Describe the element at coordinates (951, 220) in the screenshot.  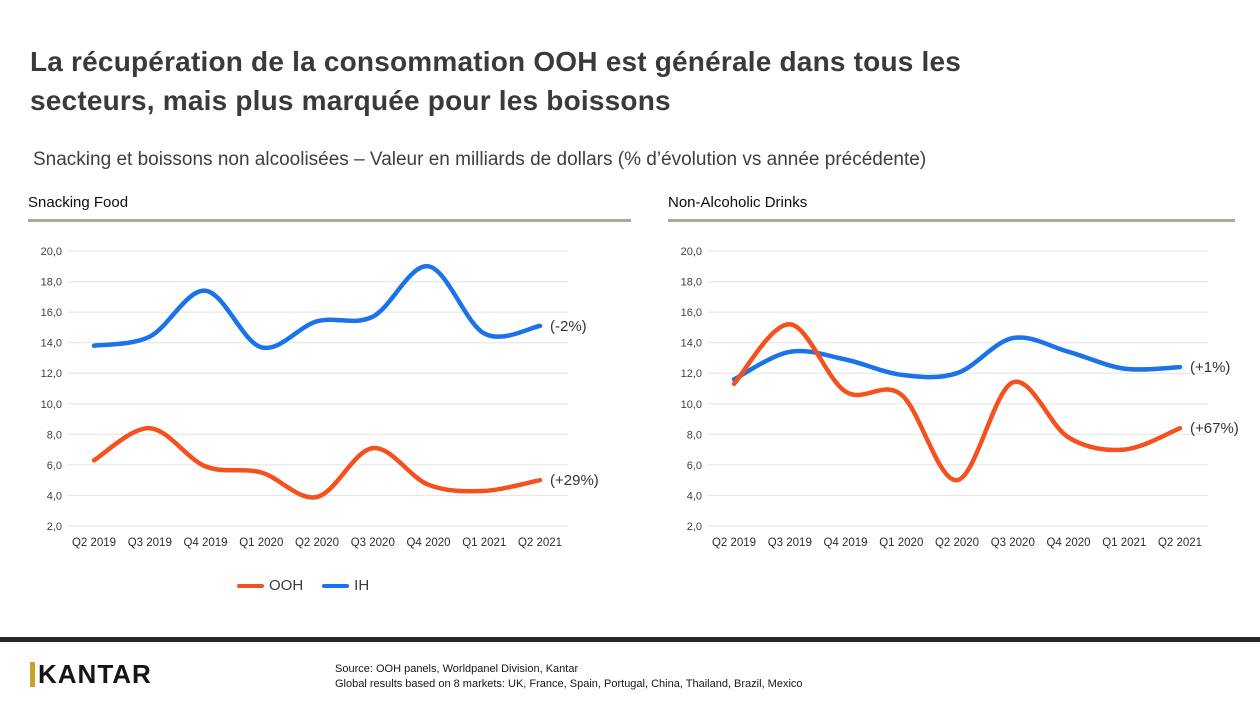
I see `panel-underline-right` at that location.